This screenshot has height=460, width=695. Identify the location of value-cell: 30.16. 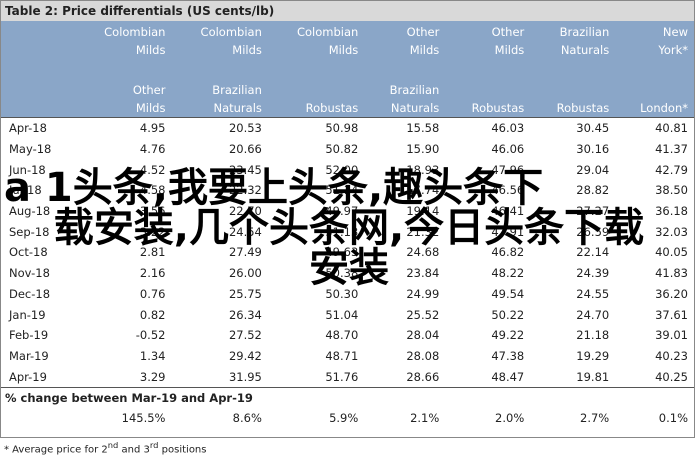
(593, 149).